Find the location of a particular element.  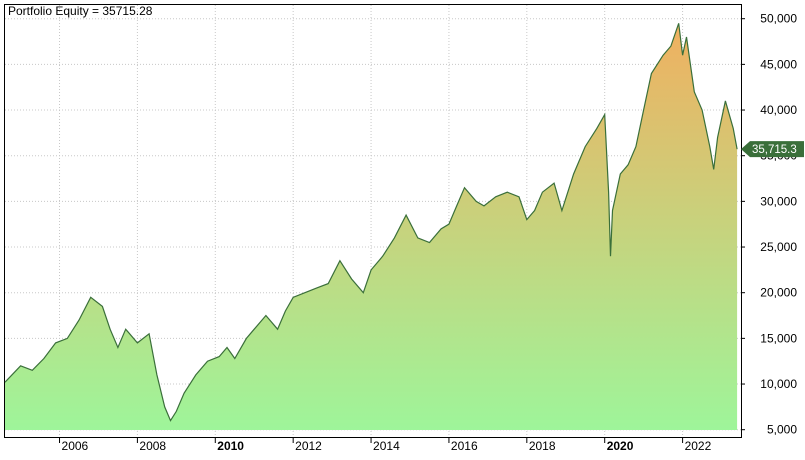

x-tick-label: 2016 is located at coordinates (464, 446).